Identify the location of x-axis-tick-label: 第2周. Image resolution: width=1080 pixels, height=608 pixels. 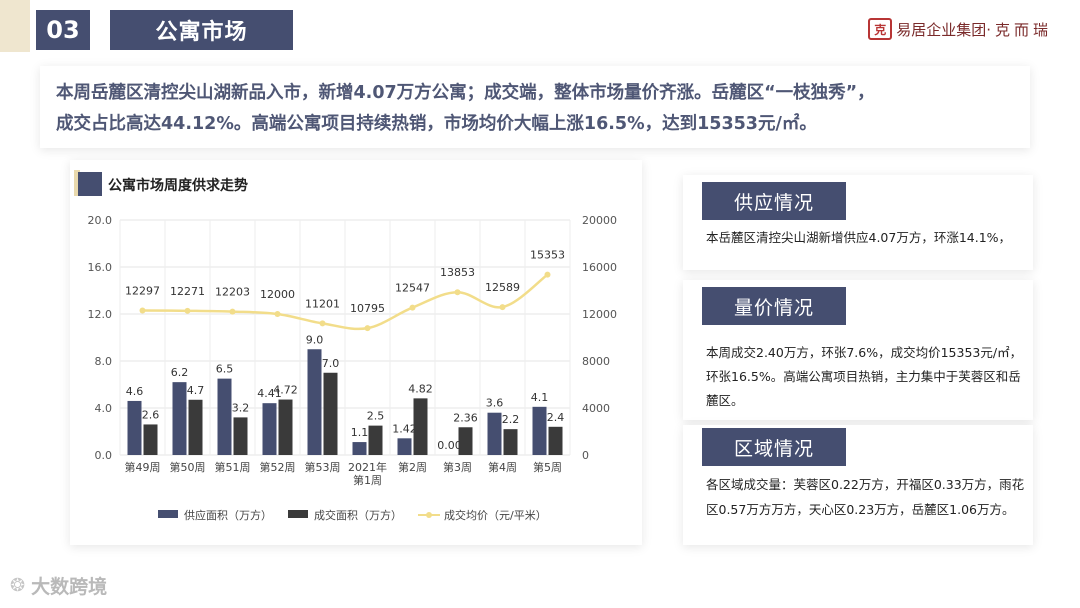
(412, 467).